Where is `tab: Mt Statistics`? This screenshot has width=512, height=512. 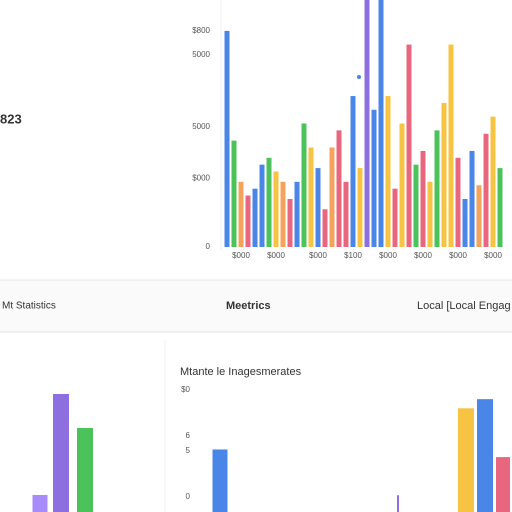
tab: Mt Statistics is located at coordinates (29, 306).